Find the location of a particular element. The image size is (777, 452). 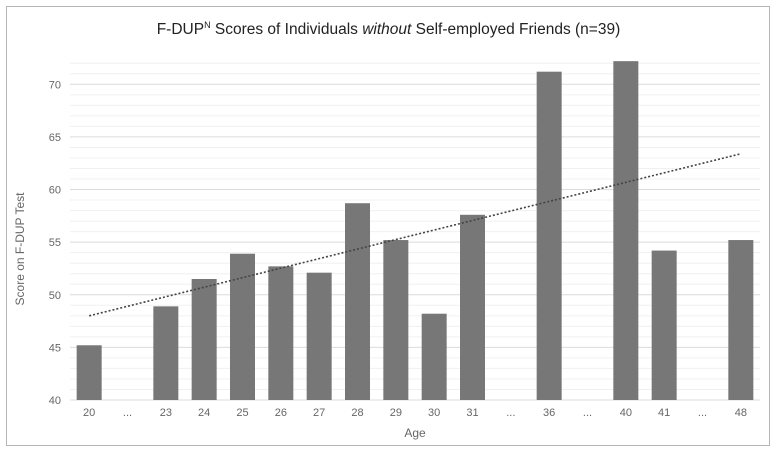

x-tick-label: 40 is located at coordinates (626, 413).